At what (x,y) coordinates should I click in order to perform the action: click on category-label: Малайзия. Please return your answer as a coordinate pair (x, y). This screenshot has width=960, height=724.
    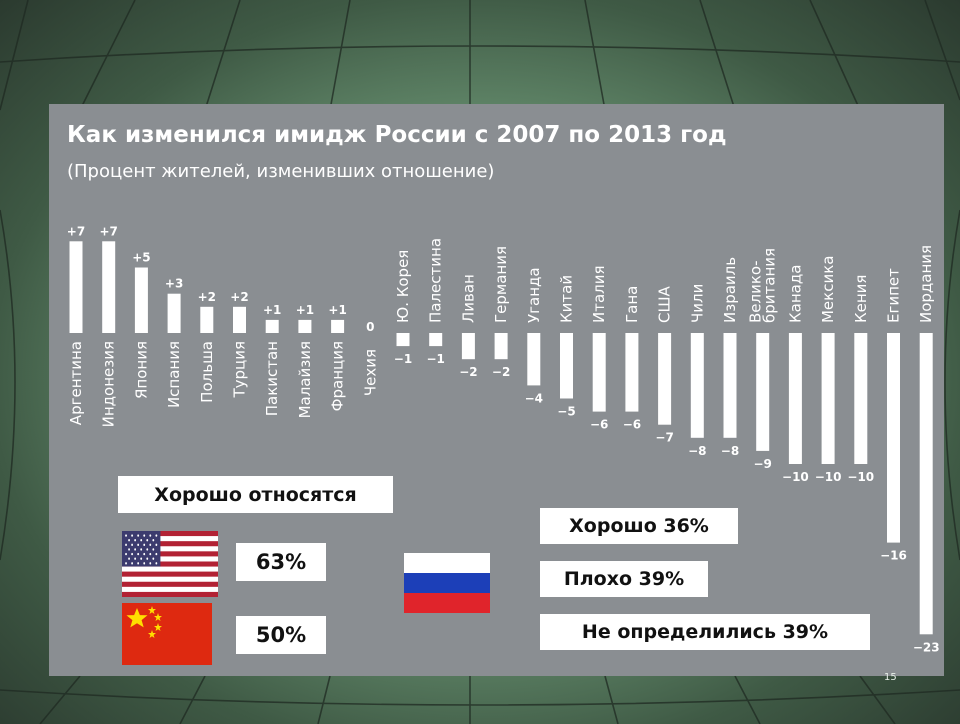
    Looking at the image, I should click on (305, 379).